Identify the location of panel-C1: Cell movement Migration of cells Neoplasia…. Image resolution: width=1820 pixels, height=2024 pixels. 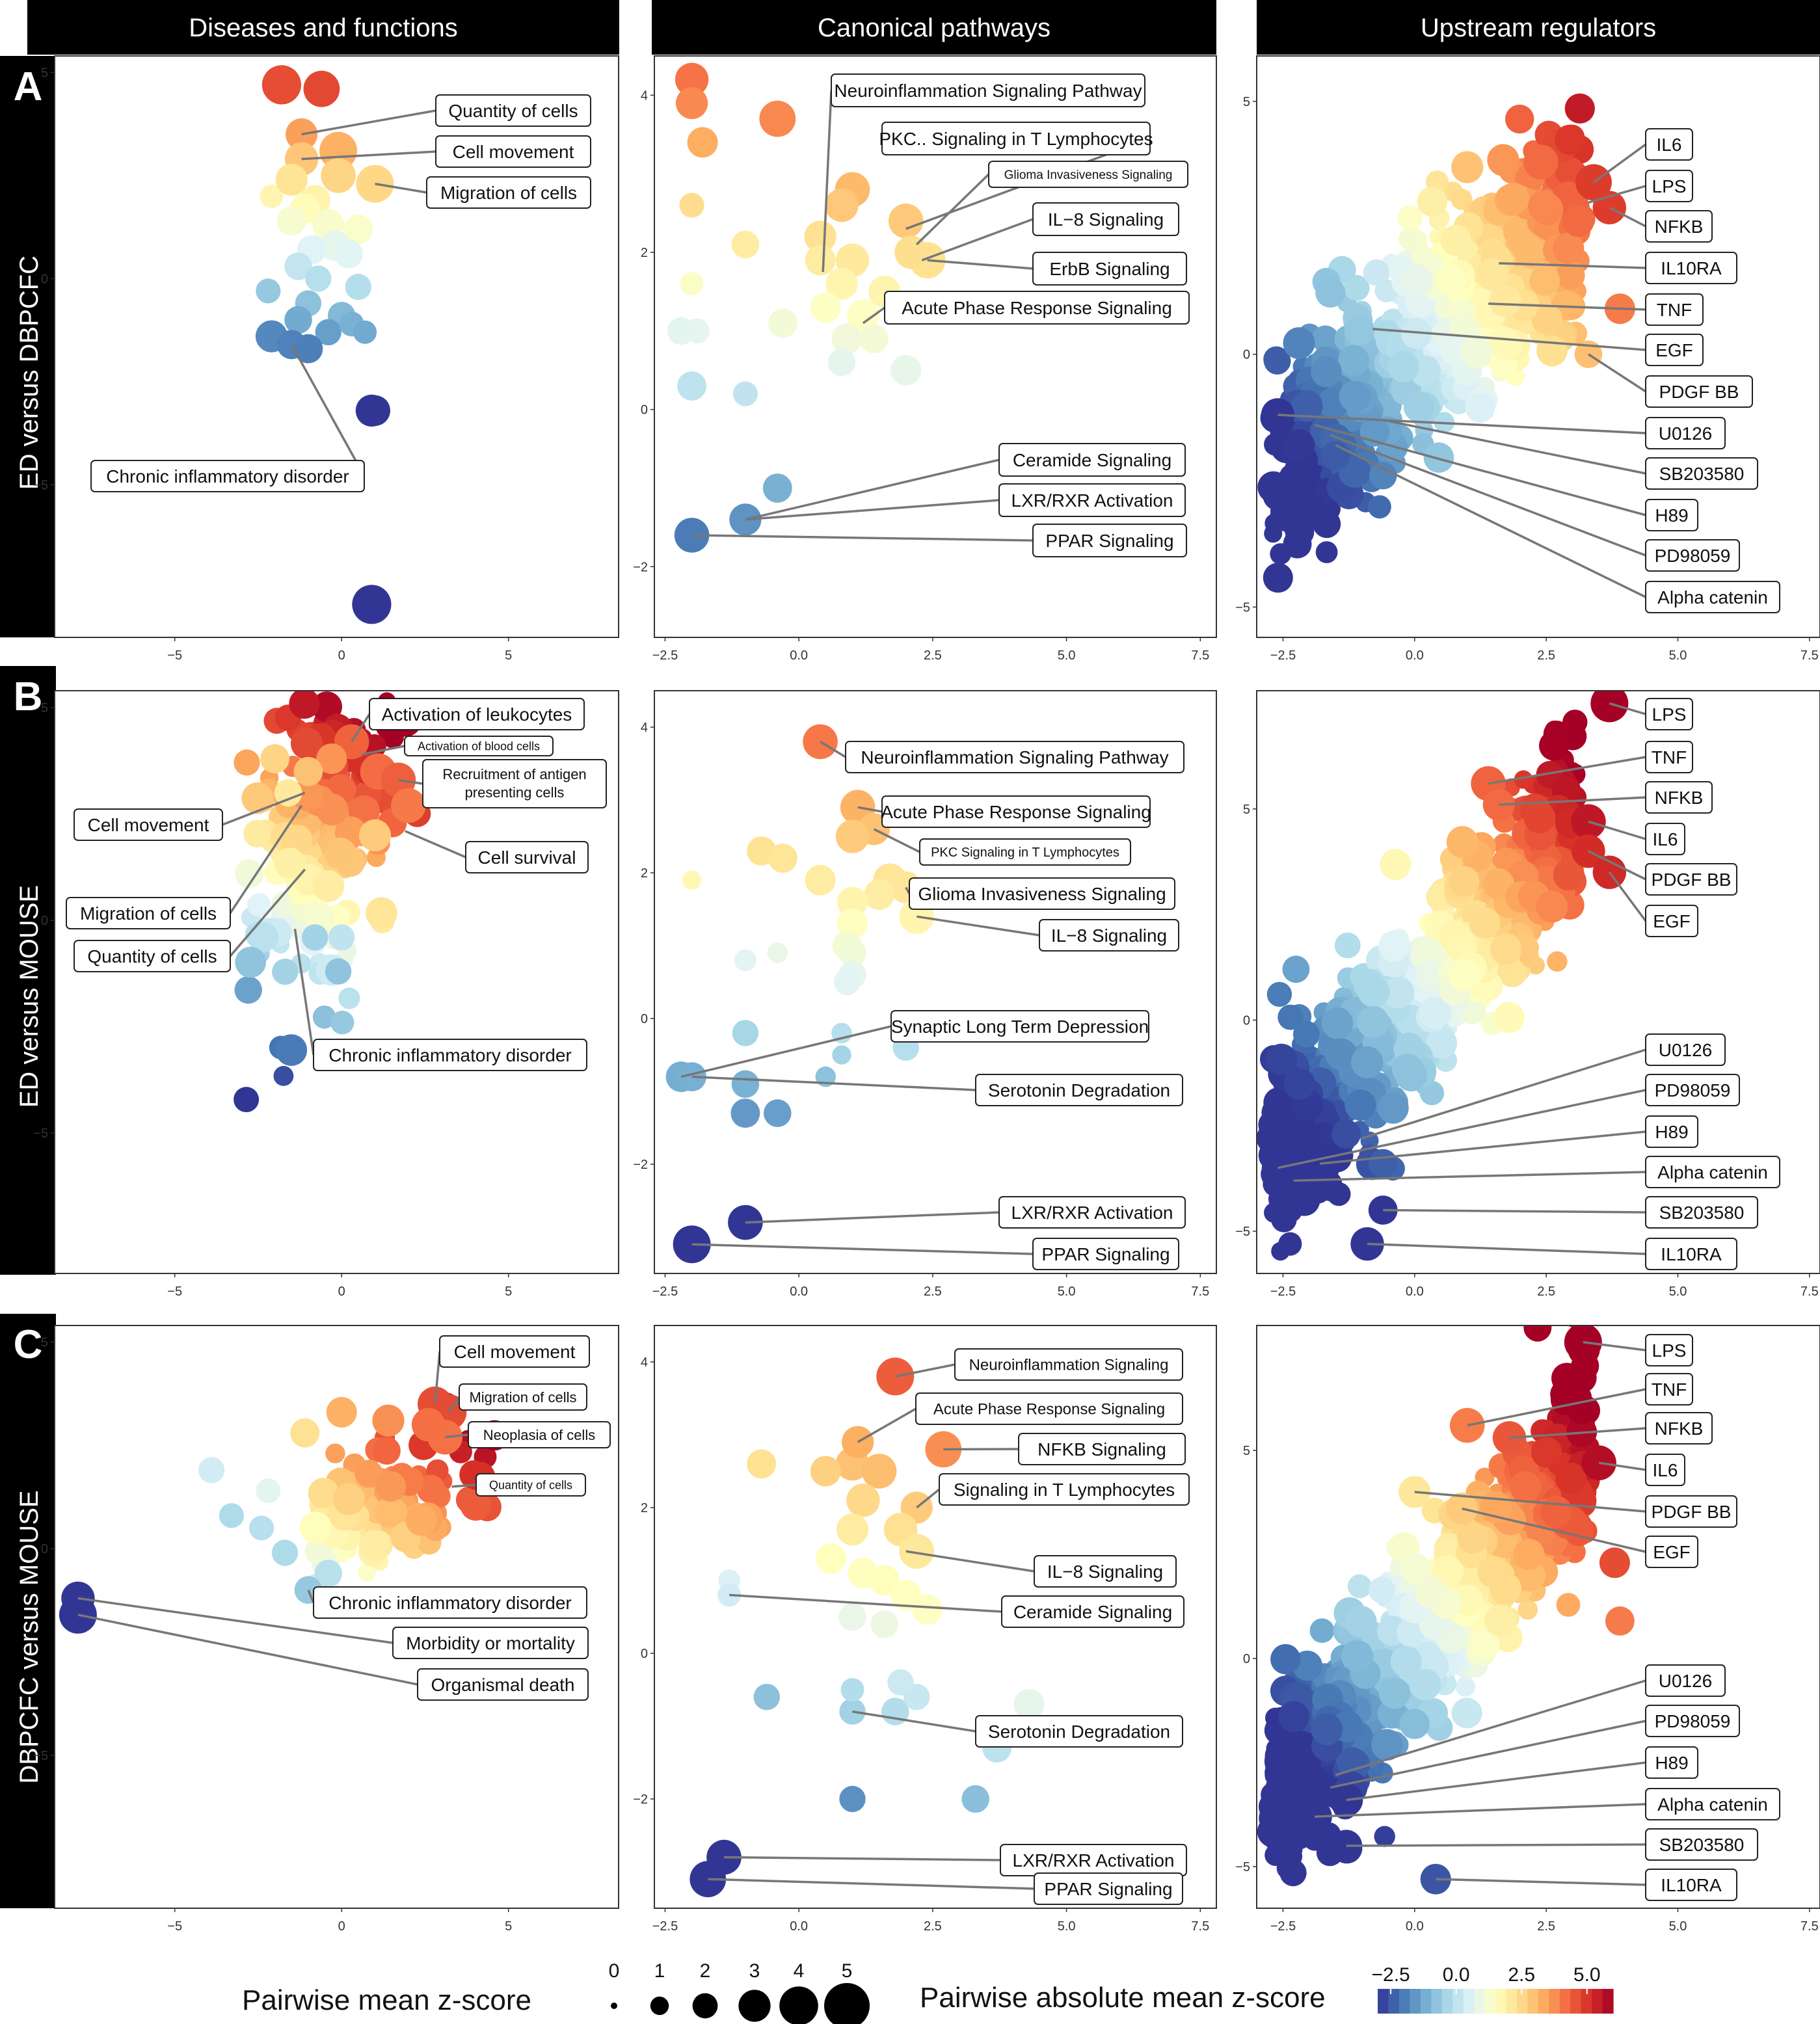
(326, 1629).